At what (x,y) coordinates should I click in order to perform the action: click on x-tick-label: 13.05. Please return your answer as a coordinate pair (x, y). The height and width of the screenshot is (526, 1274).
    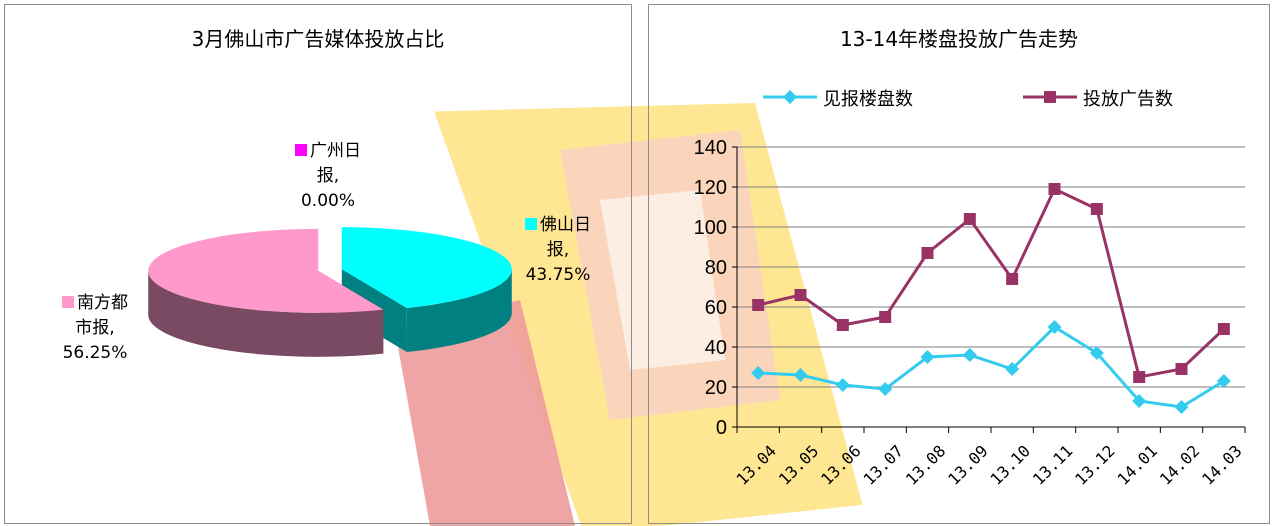
    Looking at the image, I should click on (798, 464).